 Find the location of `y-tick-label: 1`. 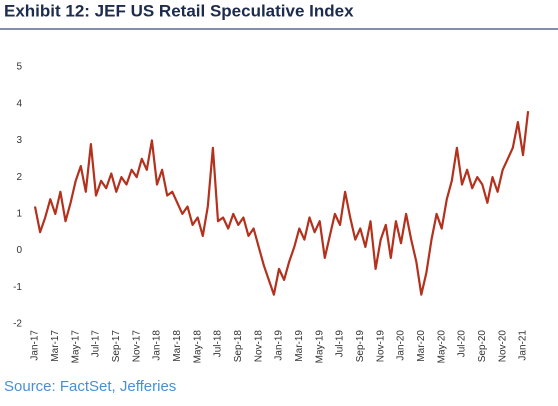

y-tick-label: 1 is located at coordinates (19, 213).